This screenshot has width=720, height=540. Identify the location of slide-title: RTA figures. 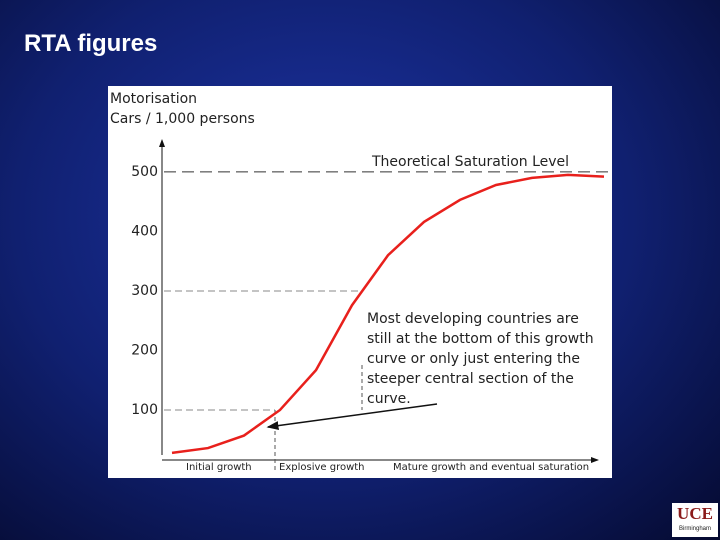
(91, 43).